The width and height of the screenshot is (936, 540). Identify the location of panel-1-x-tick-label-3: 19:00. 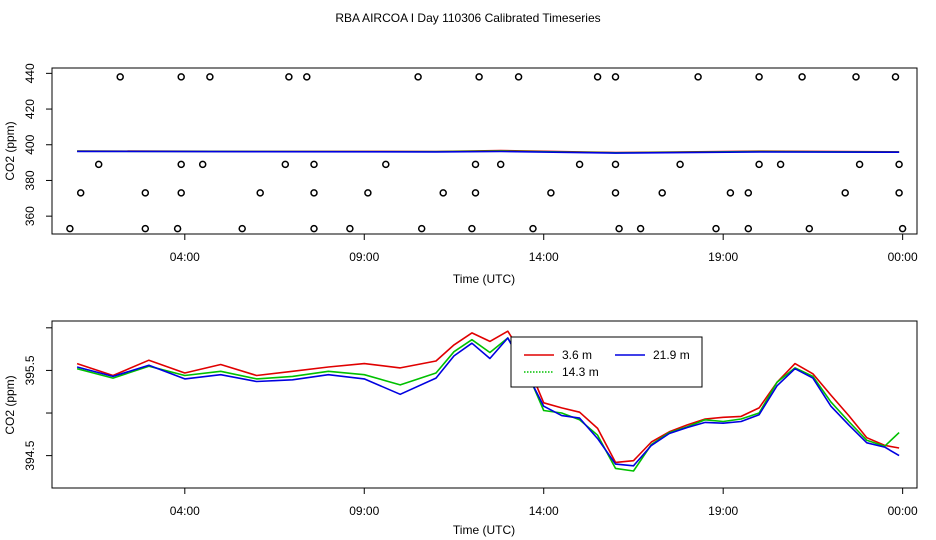
(723, 257).